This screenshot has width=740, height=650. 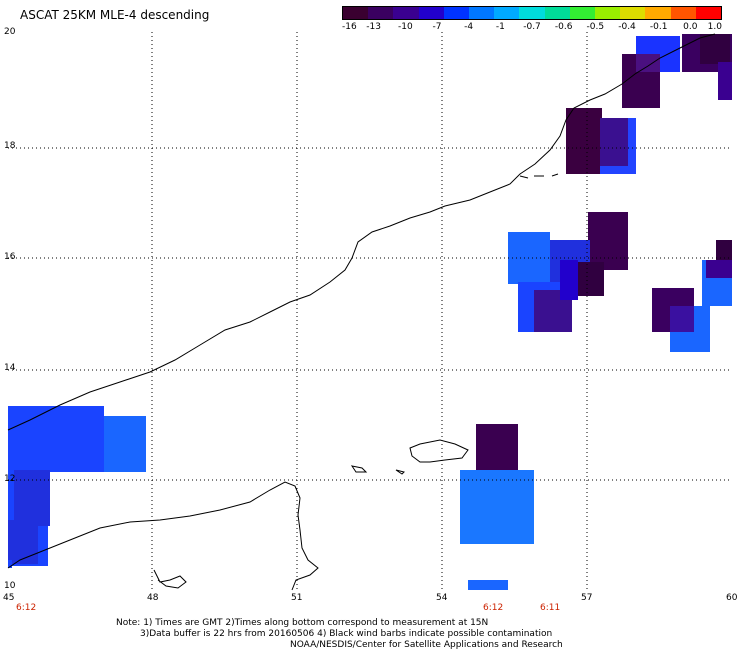 What do you see at coordinates (690, 27) in the screenshot?
I see `color-scale-label: 0.0` at bounding box center [690, 27].